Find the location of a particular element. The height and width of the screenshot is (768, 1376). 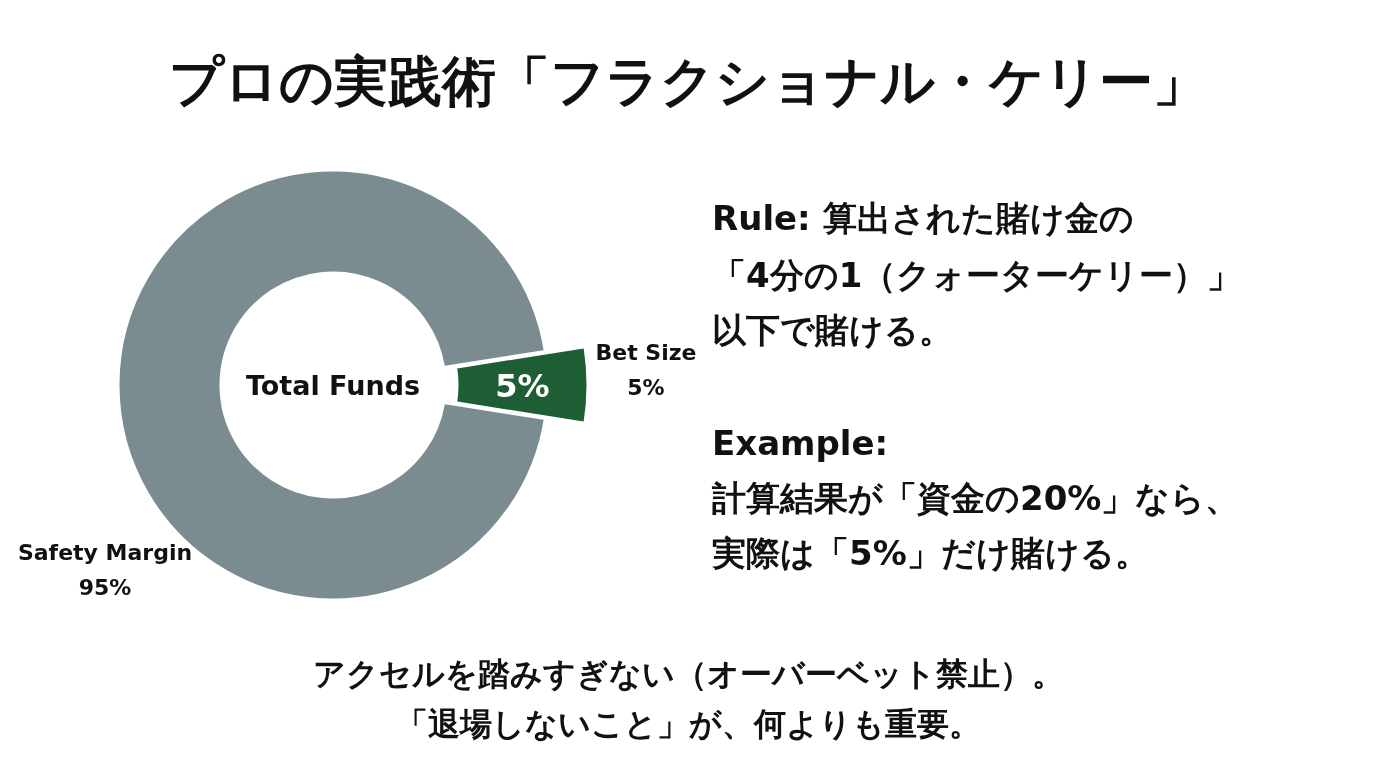

text: 5% is located at coordinates (646, 387).